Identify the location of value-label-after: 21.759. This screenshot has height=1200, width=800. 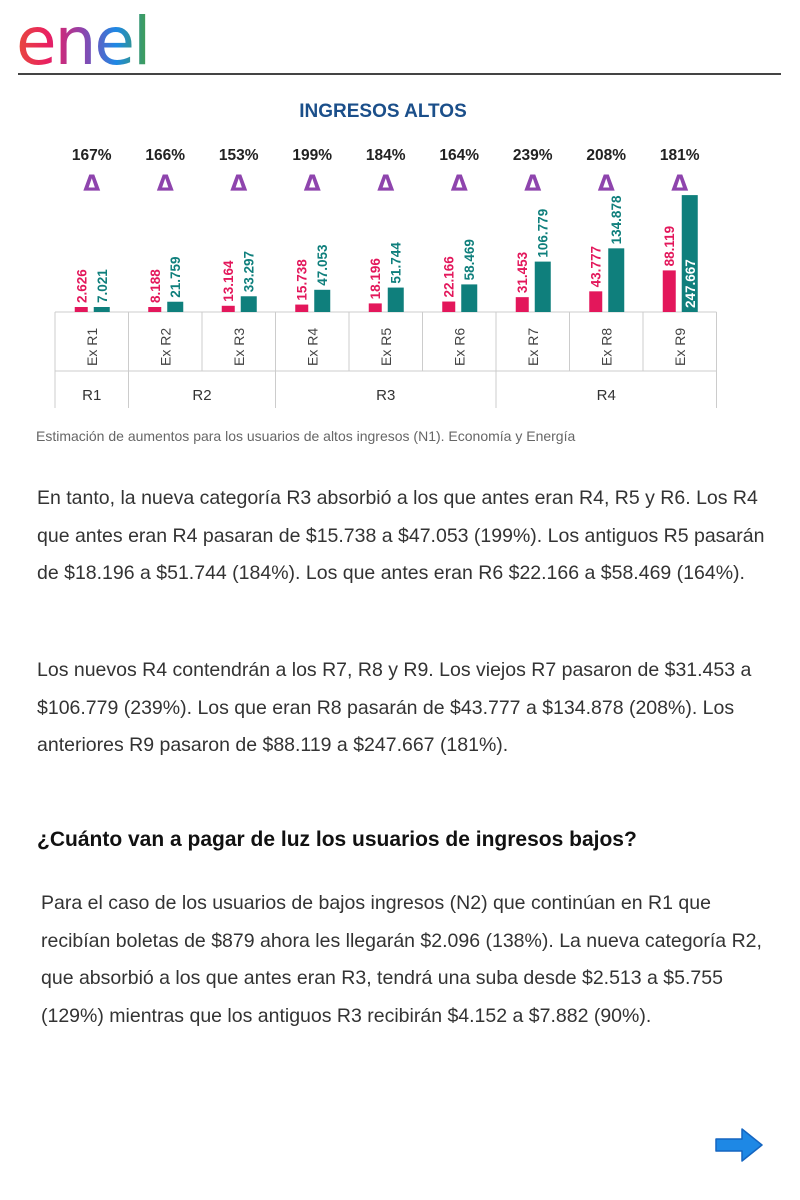
(175, 276).